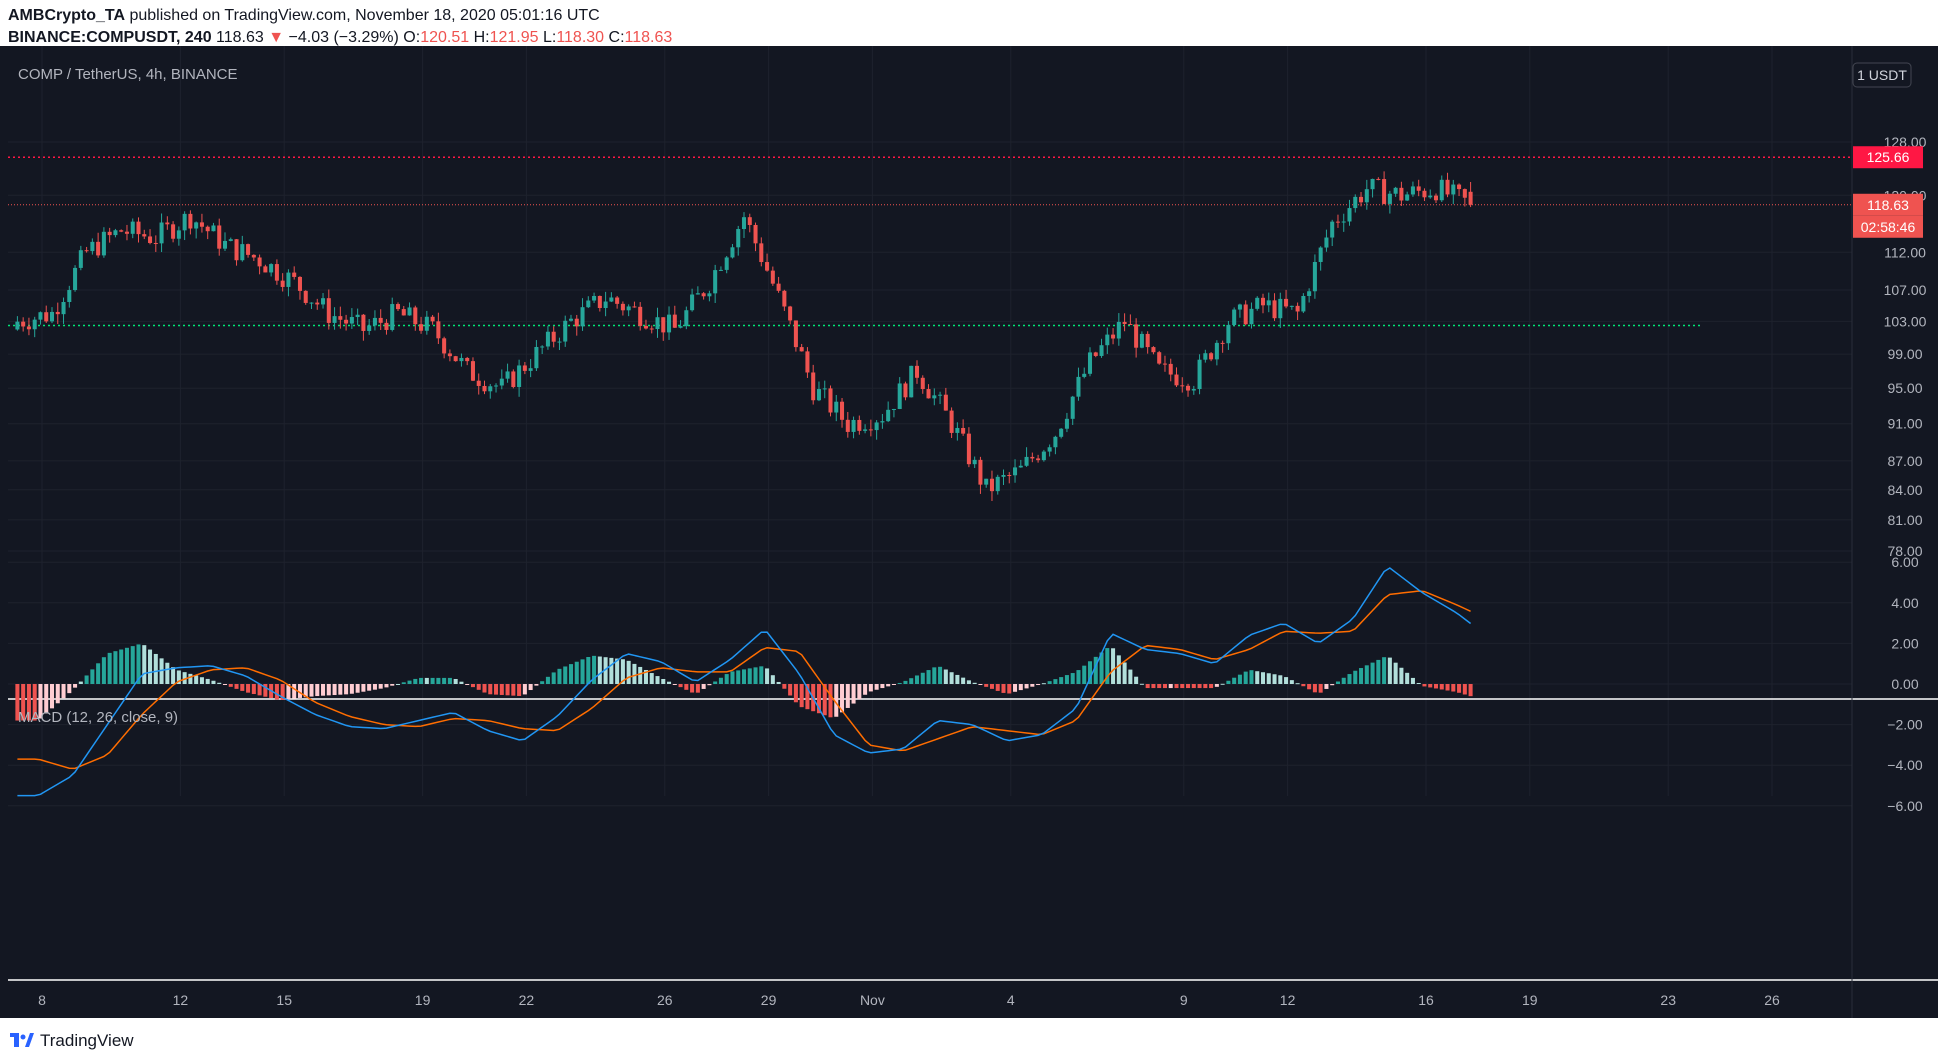 The width and height of the screenshot is (1938, 1063). Describe the element at coordinates (1668, 1000) in the screenshot. I see `time-tick-label: 23` at that location.